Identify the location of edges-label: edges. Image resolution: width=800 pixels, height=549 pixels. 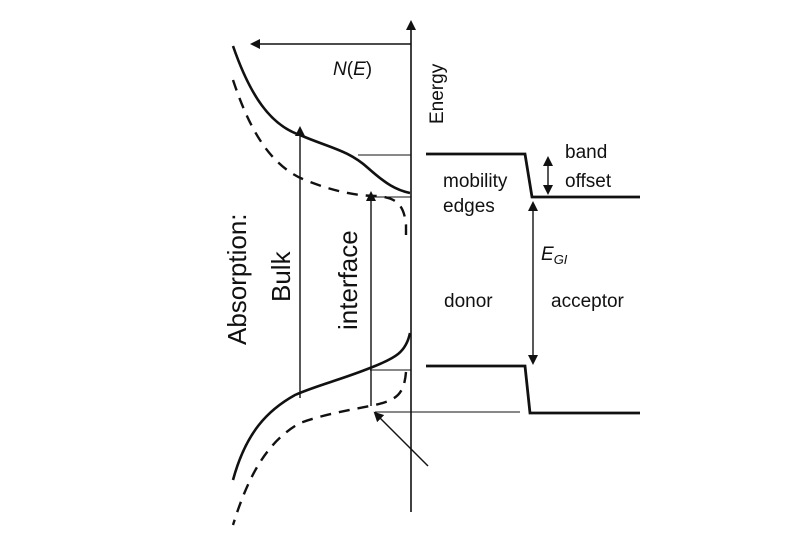
(469, 206).